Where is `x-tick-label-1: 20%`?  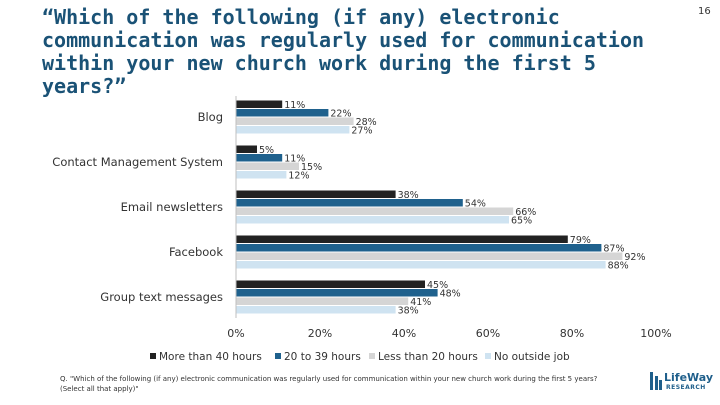
x-tick-label-1: 20% is located at coordinates (320, 333).